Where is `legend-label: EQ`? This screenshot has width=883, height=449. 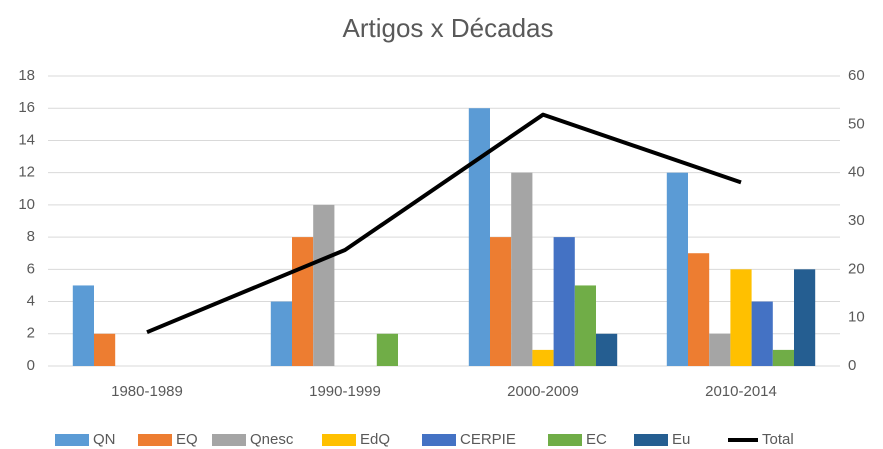 legend-label: EQ is located at coordinates (187, 439).